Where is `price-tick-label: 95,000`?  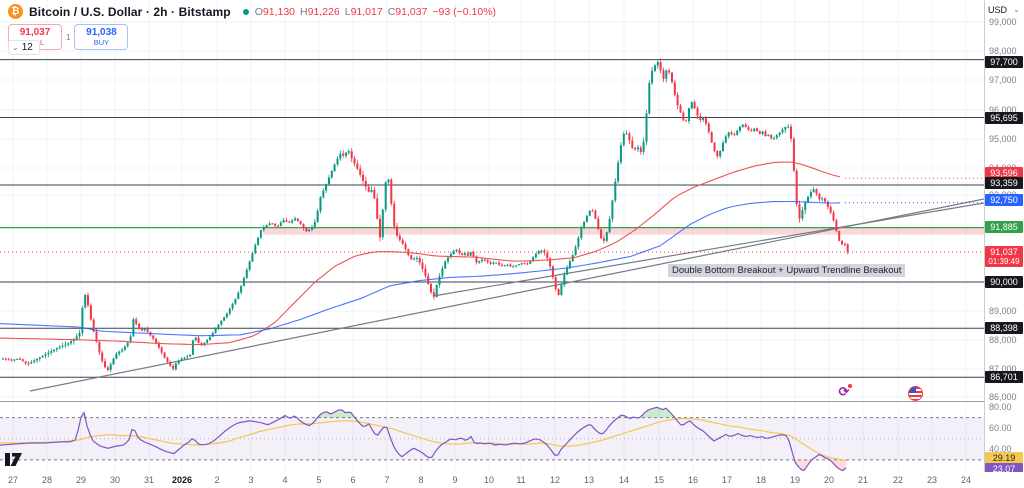 price-tick-label: 95,000 is located at coordinates (1003, 139).